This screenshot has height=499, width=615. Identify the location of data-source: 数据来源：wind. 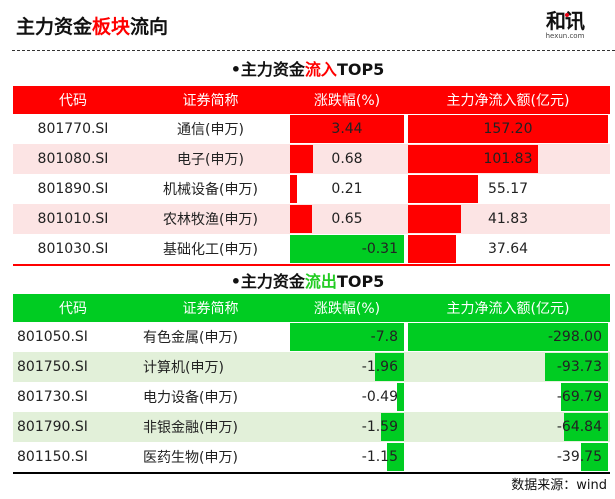
(559, 485).